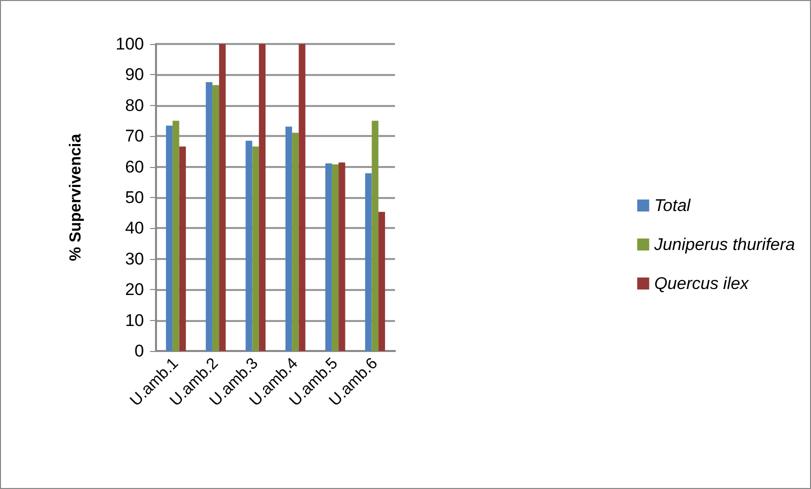  What do you see at coordinates (139, 351) in the screenshot?
I see `y-tick-label: 0` at bounding box center [139, 351].